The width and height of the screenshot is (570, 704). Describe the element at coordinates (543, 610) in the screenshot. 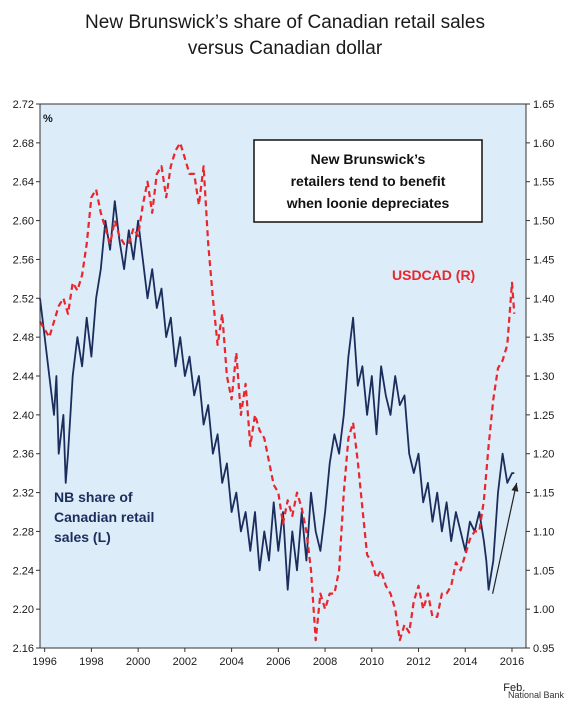

I see `right-tick-label: 1.00` at that location.